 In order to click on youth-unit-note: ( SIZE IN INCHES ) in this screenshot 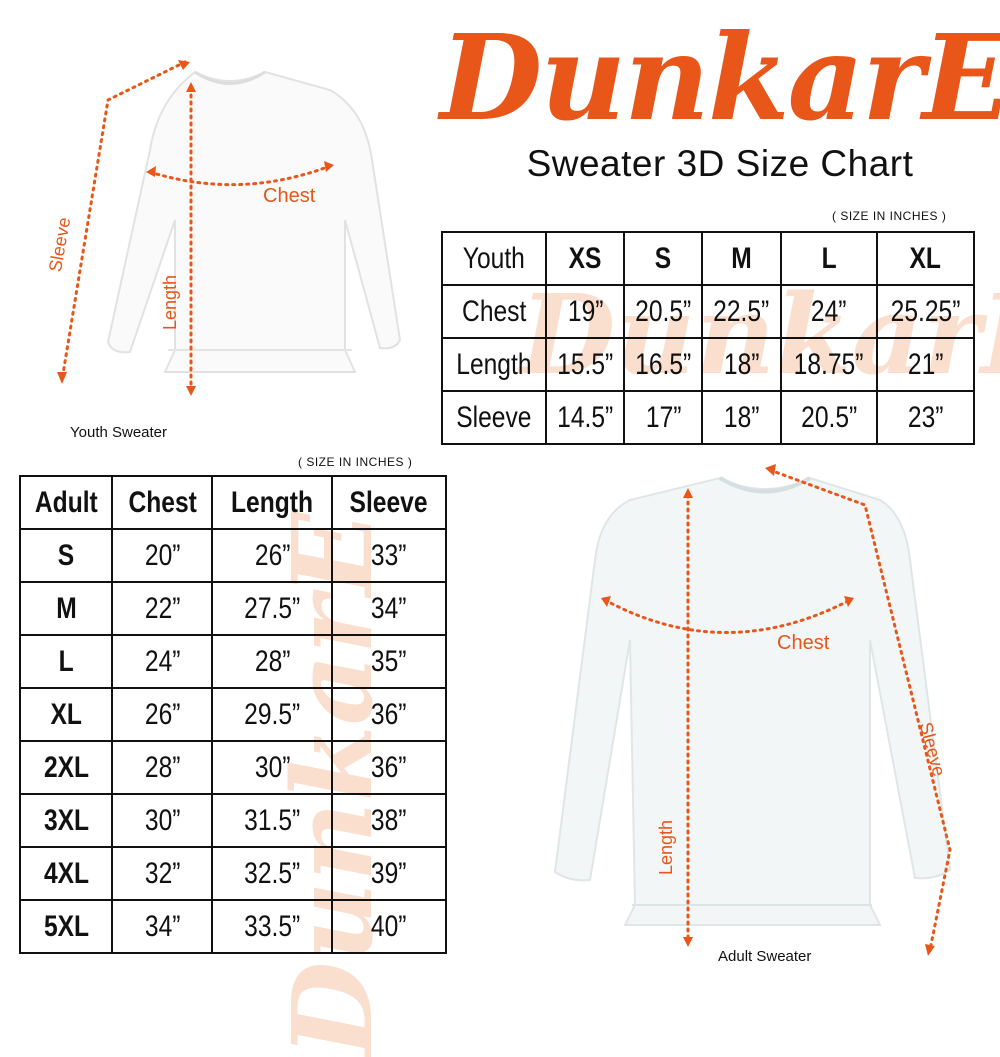, I will do `click(889, 216)`.